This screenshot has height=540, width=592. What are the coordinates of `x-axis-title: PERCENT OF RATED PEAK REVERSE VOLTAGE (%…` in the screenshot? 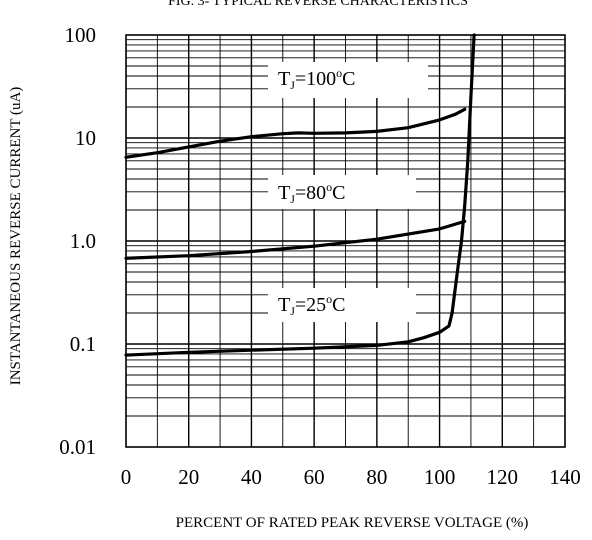 It's located at (352, 523).